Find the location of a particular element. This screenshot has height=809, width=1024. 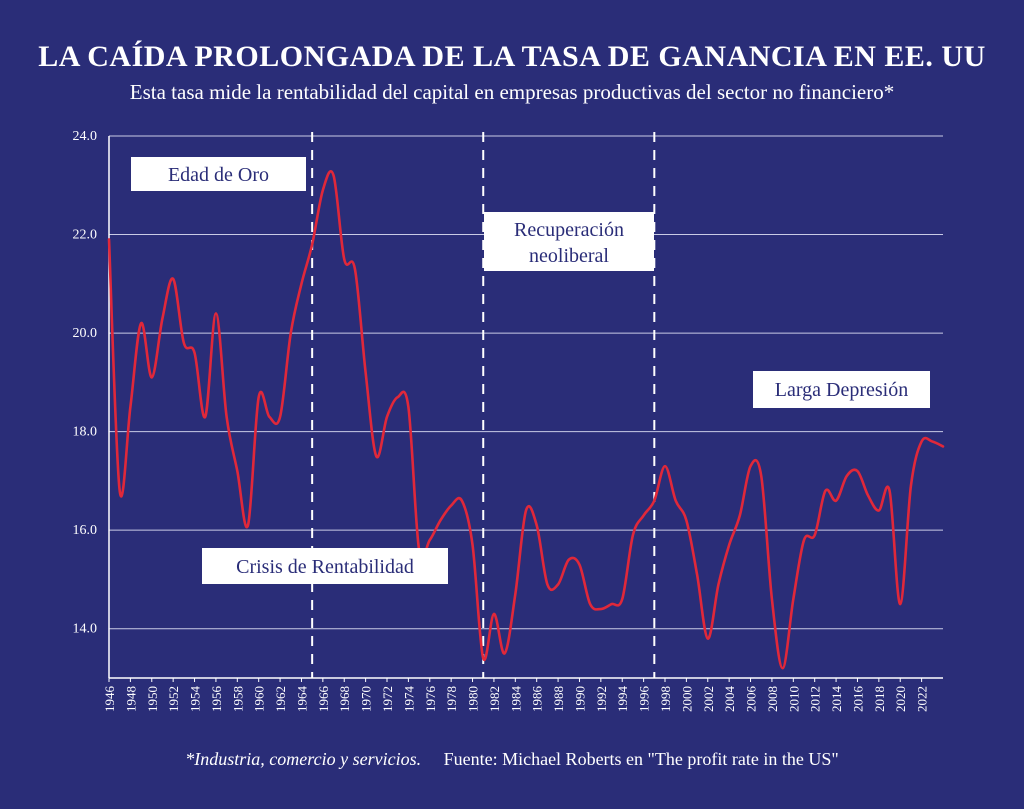

label-recuperacion-neoliberal: Recuperación neoliberal is located at coordinates (569, 241).